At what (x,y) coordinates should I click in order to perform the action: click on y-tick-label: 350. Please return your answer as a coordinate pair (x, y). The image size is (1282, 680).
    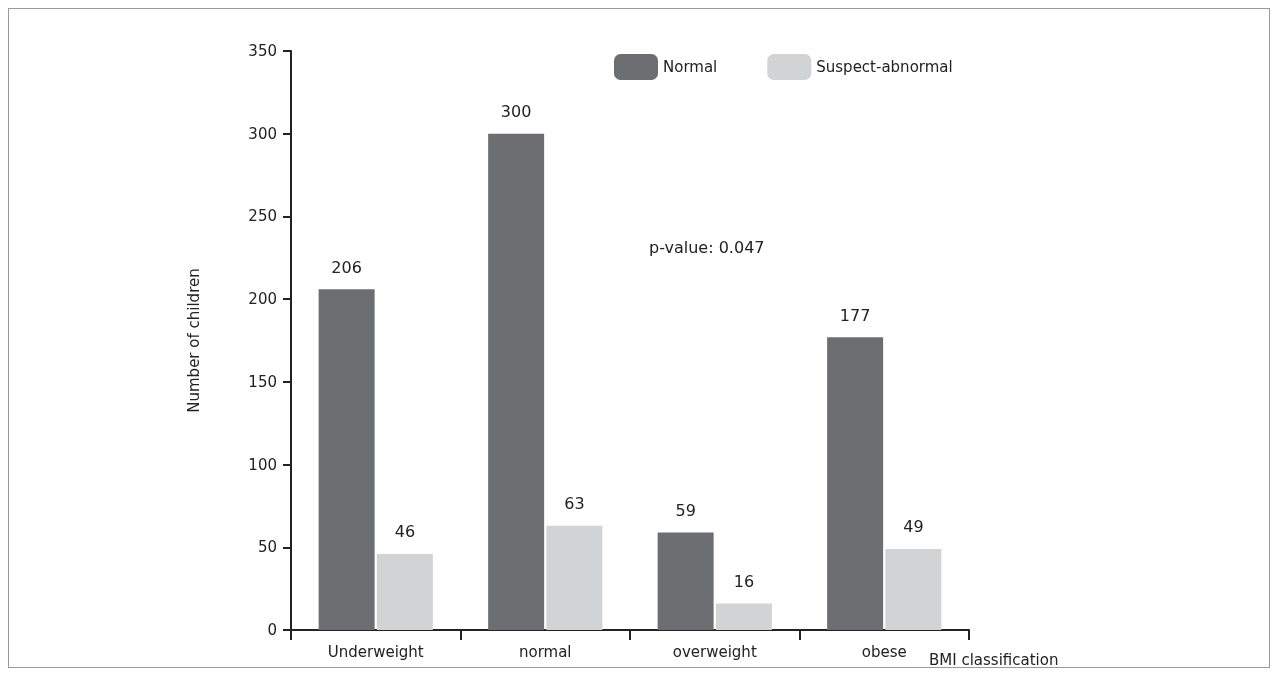
    Looking at the image, I should click on (262, 51).